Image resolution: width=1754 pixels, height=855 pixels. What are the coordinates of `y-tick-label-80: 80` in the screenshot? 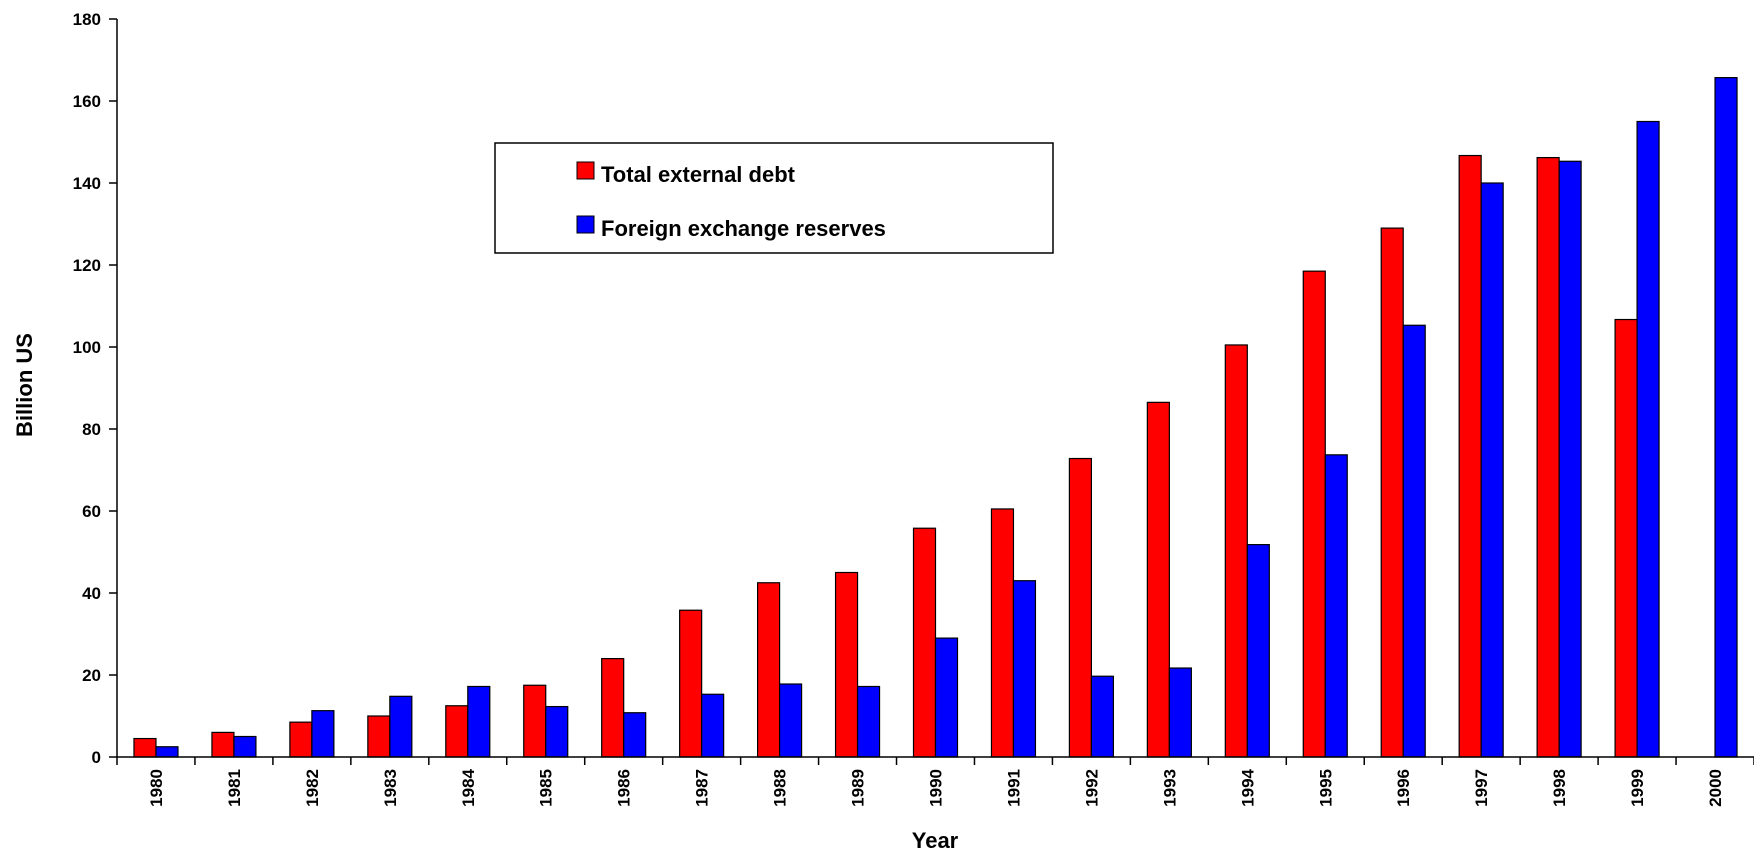 It's located at (91, 429).